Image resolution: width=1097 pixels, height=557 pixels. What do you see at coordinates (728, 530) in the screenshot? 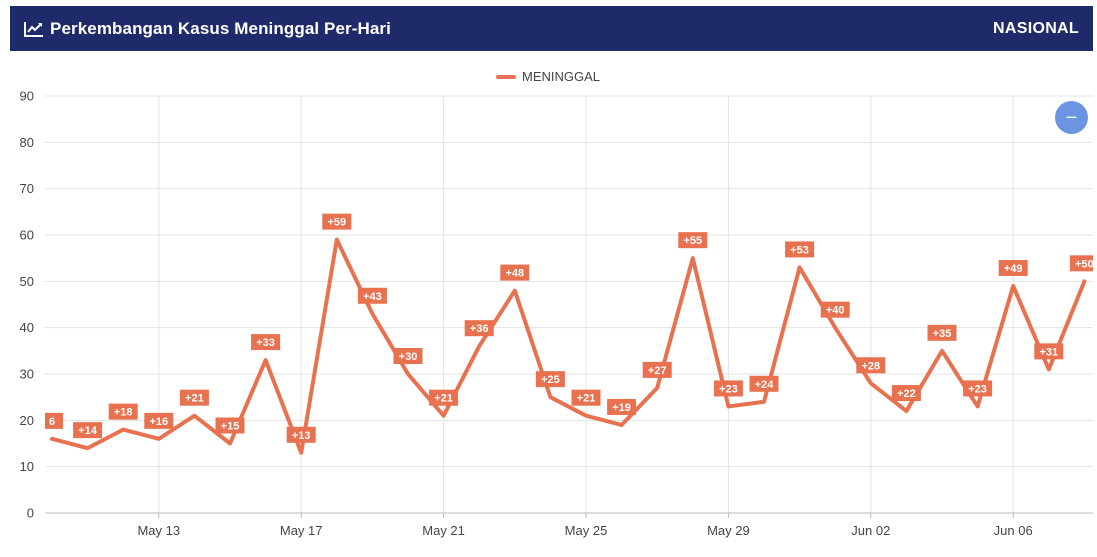
I see `x-tick-label: May 29` at bounding box center [728, 530].